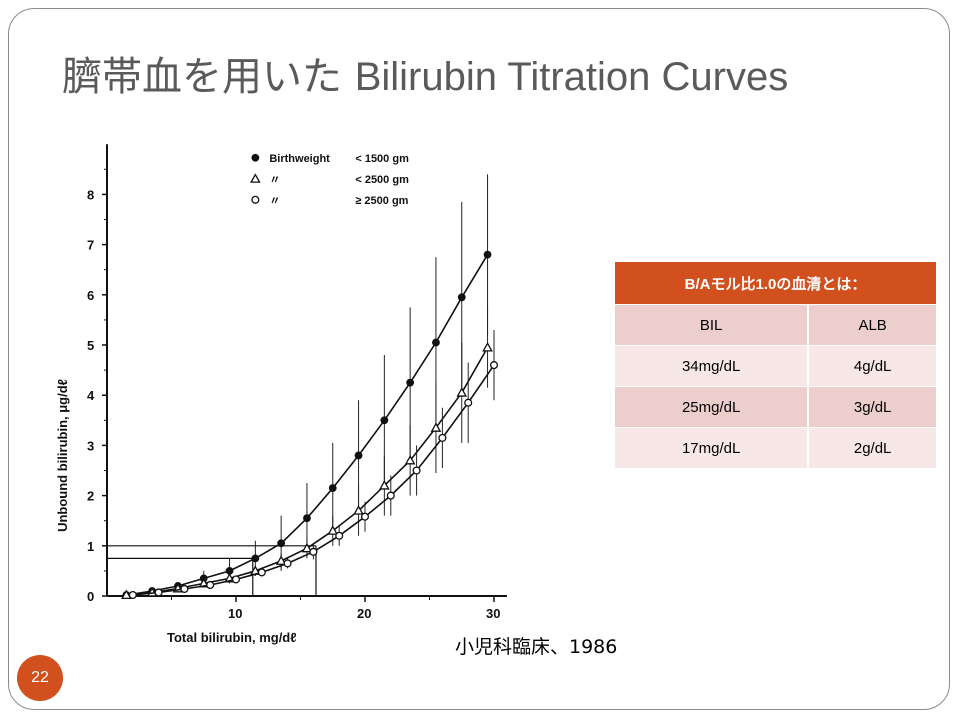  I want to click on title-english: Bilirubin Titration Curves, so click(571, 77).